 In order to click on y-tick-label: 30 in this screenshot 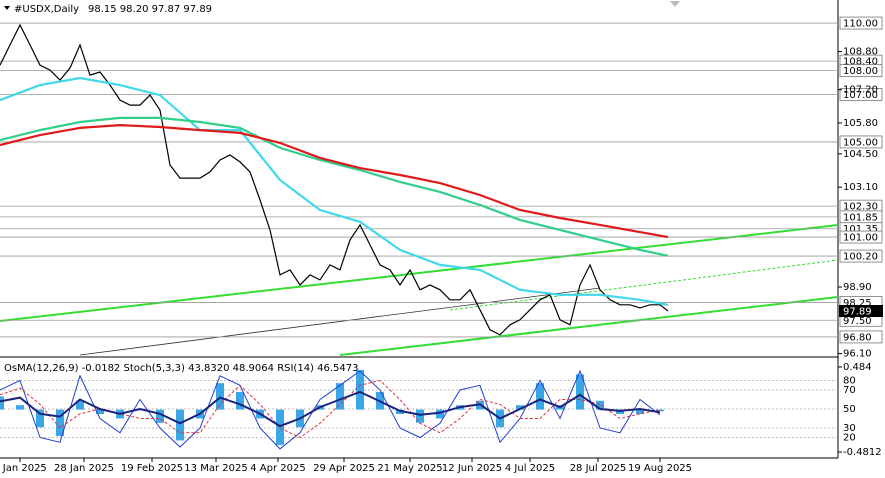, I will do `click(849, 428)`.